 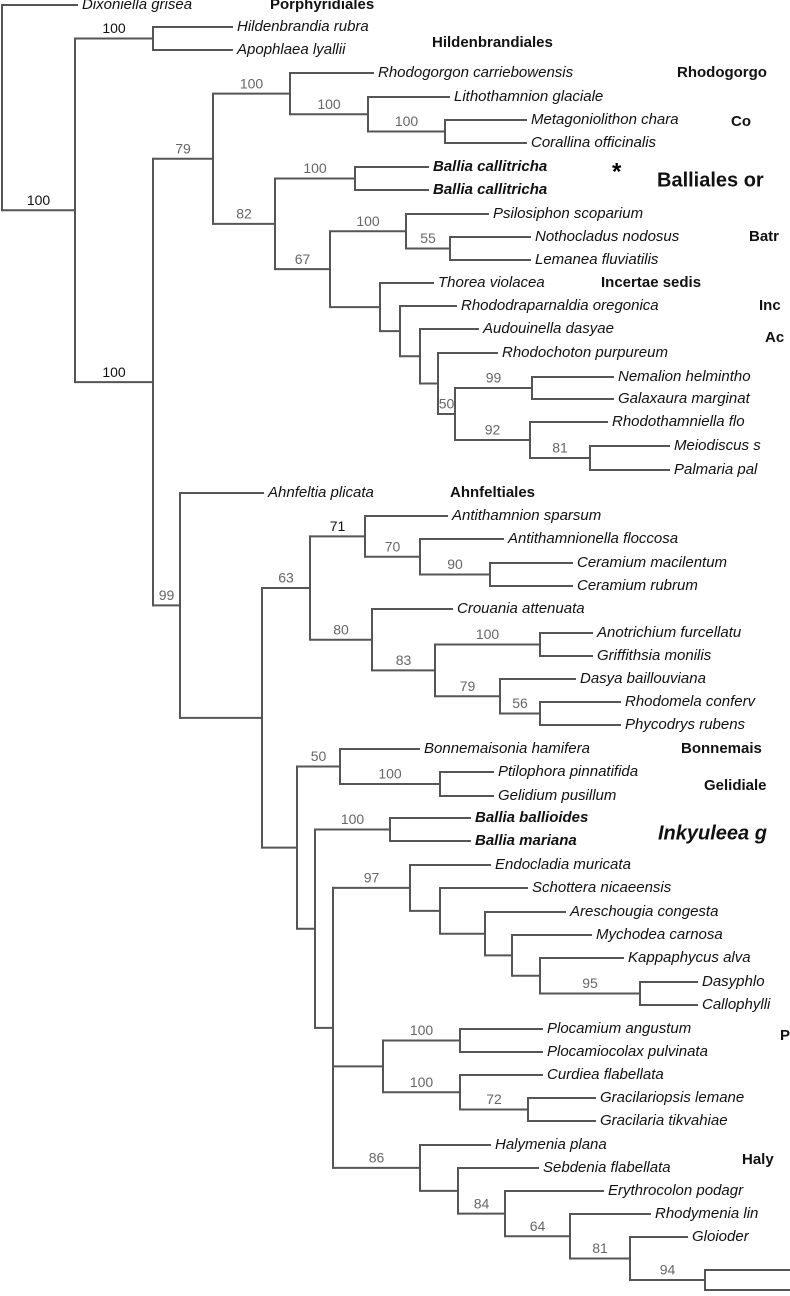 What do you see at coordinates (597, 259) in the screenshot?
I see `taxon-label: Lemanea fluviatilis` at bounding box center [597, 259].